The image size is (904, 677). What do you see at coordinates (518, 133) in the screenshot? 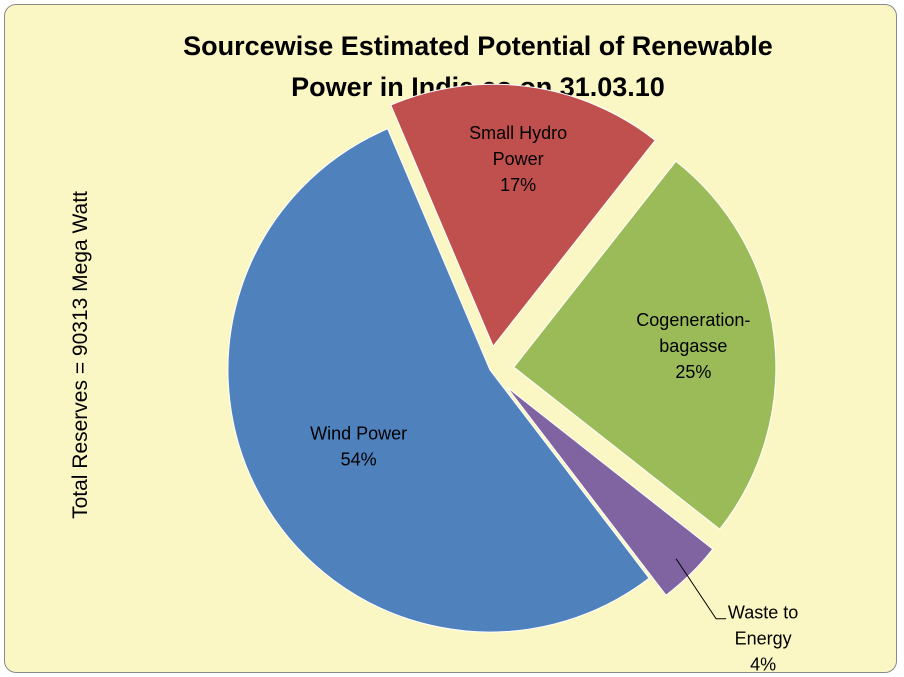
I see `slice-label-small-hydro-power-0: Small Hydro` at bounding box center [518, 133].